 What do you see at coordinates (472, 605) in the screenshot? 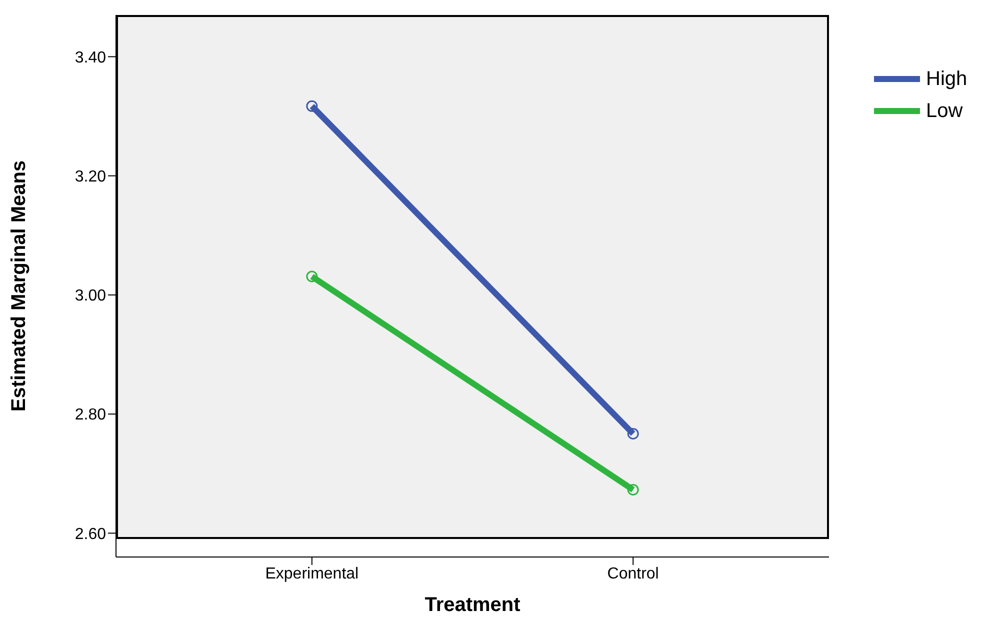
I see `x-axis-title: Treatment` at bounding box center [472, 605].